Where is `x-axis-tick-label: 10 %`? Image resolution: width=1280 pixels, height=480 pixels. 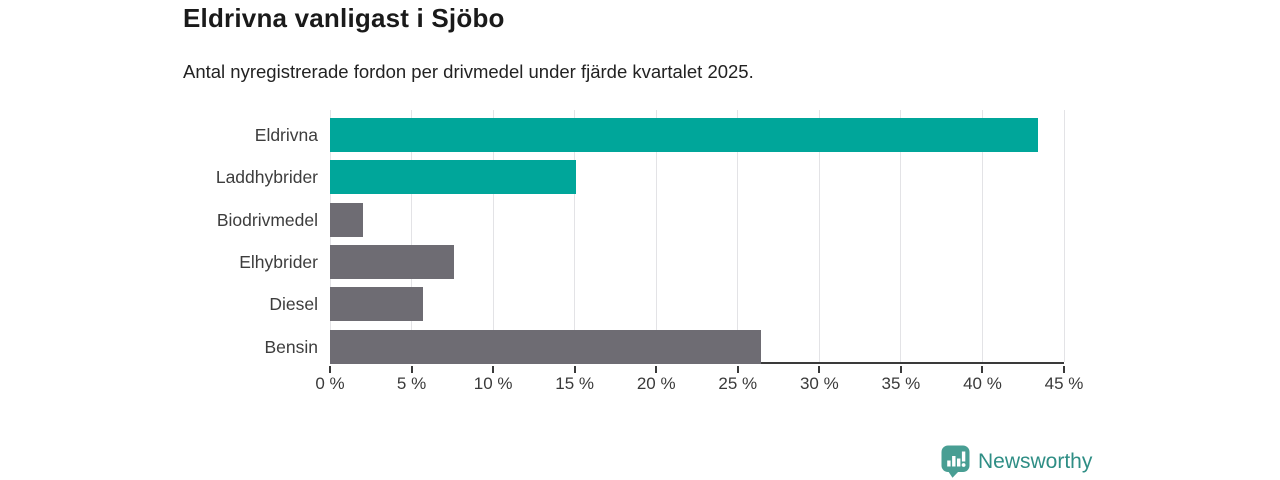
x-axis-tick-label: 10 % is located at coordinates (493, 383).